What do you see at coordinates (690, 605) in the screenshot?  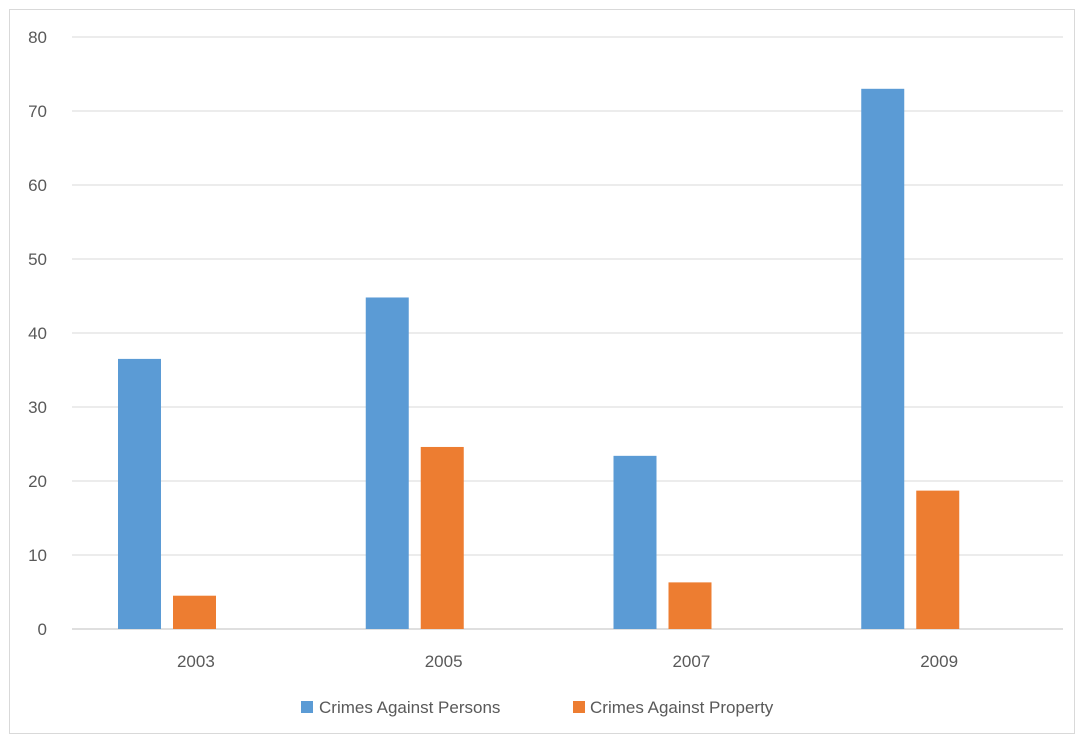 I see `bar-crimes-against-property-2007` at bounding box center [690, 605].